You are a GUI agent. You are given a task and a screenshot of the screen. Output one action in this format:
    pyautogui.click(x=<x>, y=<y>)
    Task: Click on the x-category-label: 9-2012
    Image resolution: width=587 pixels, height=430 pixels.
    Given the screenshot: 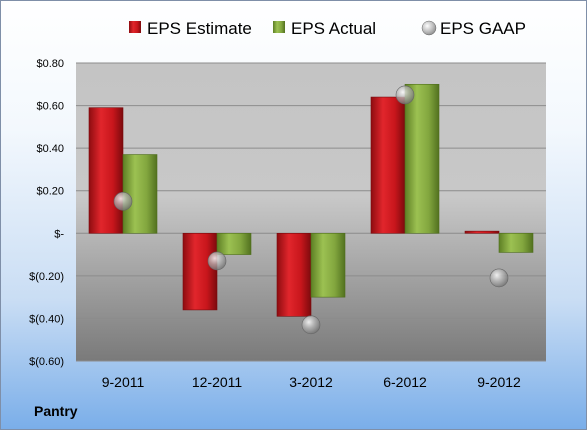 What is the action you would take?
    pyautogui.click(x=499, y=382)
    